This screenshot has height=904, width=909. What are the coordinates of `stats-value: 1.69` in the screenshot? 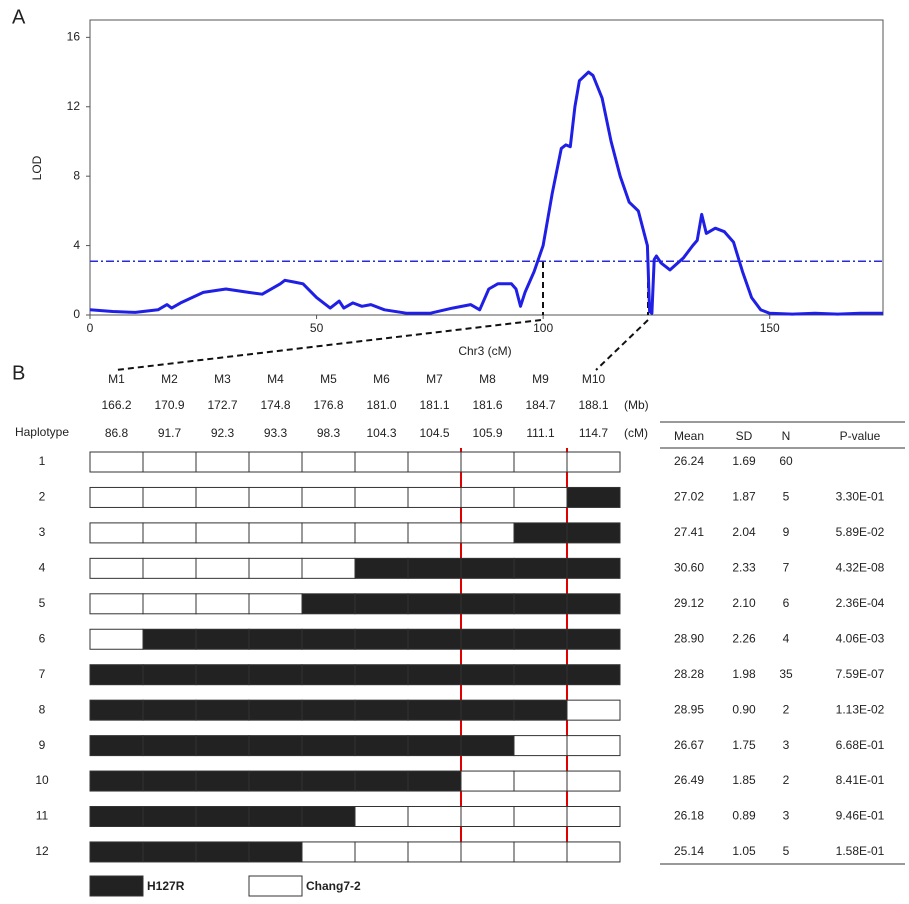 It's located at (744, 461).